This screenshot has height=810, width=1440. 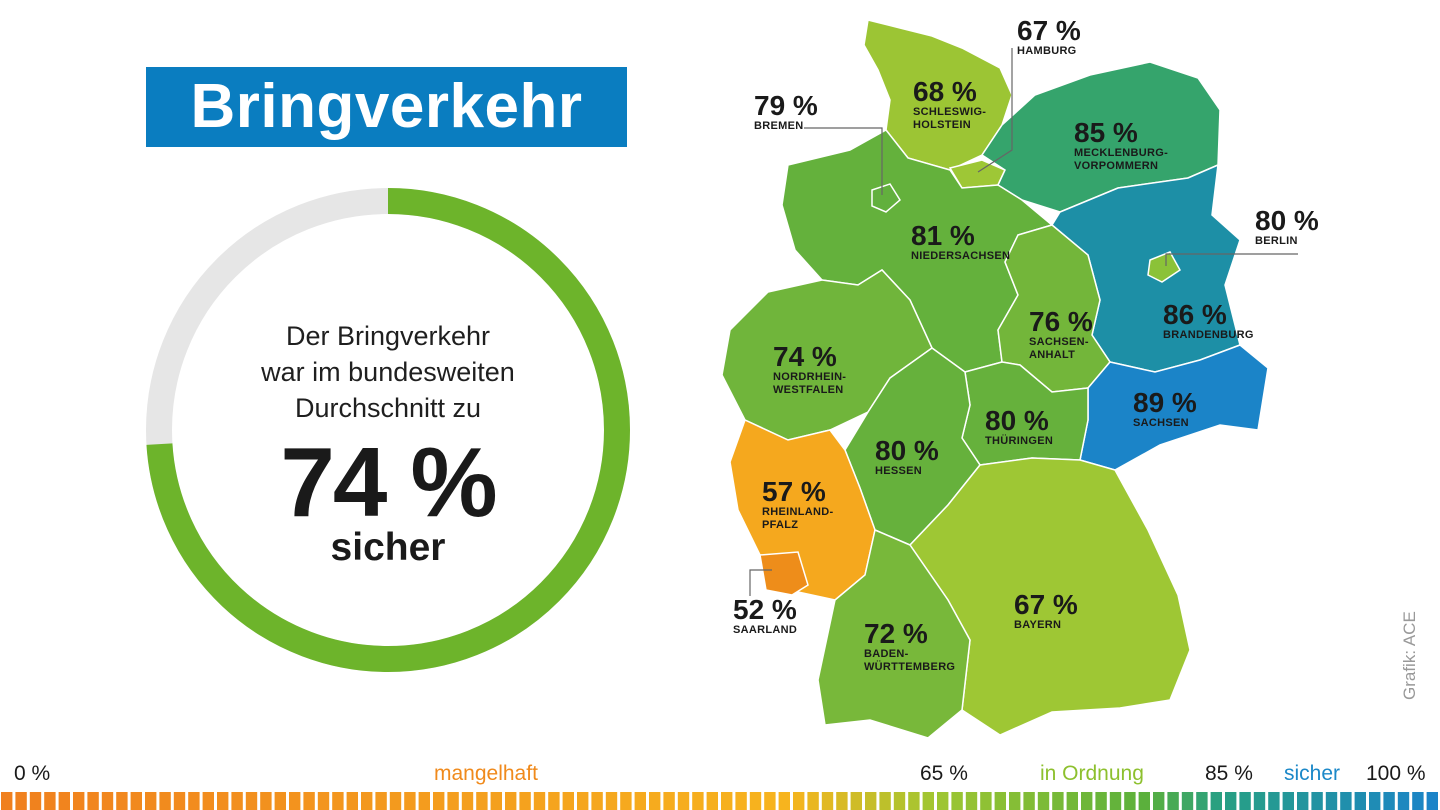 What do you see at coordinates (960, 242) in the screenshot?
I see `state-label-niedersachsen: 81 % NIEDERSACHSEN` at bounding box center [960, 242].